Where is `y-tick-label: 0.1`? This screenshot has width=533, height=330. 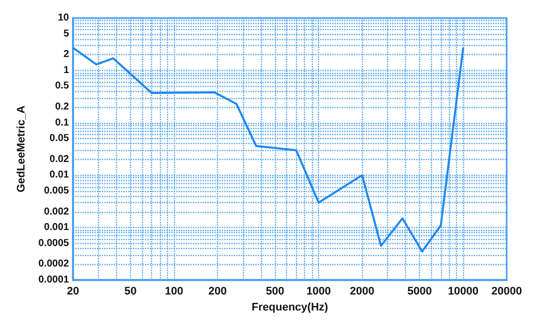
y-tick-label: 0.1 is located at coordinates (62, 122).